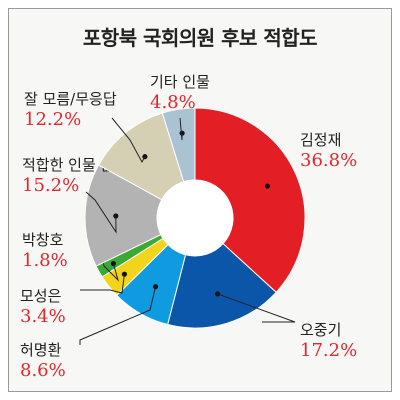  I want to click on slice-label-2: 허명환, so click(41, 350).